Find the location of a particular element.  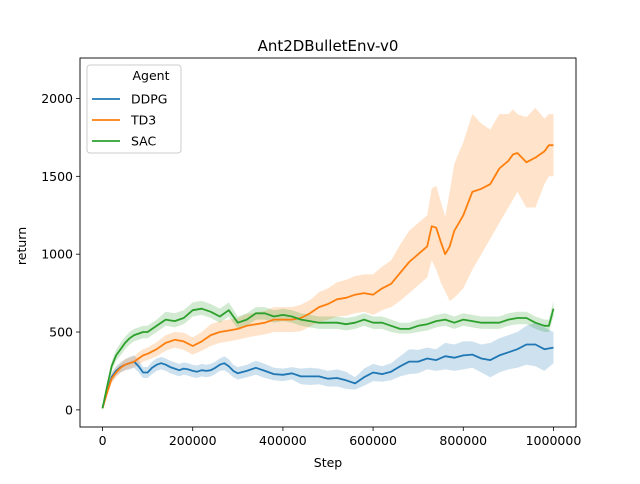

x-tick-label: 400000 is located at coordinates (283, 440).